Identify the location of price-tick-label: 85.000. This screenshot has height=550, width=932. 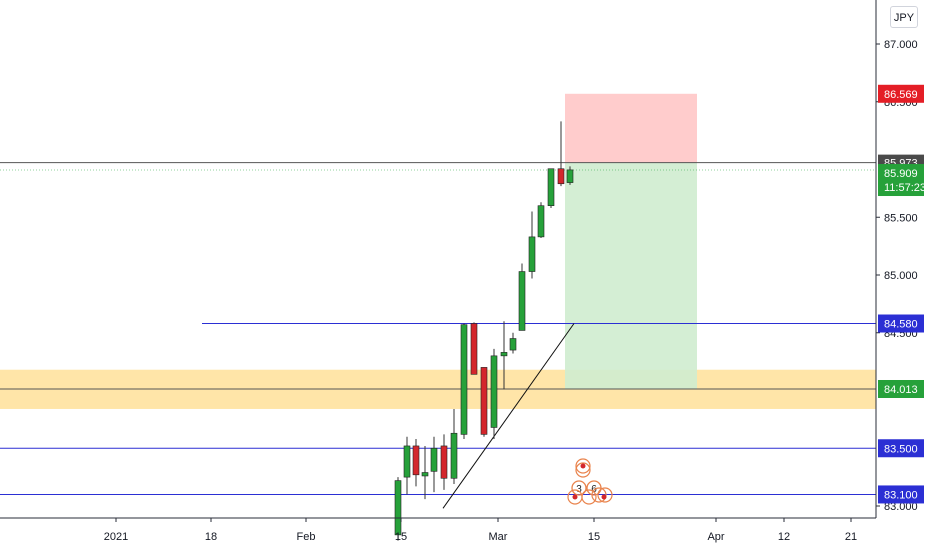
(901, 276).